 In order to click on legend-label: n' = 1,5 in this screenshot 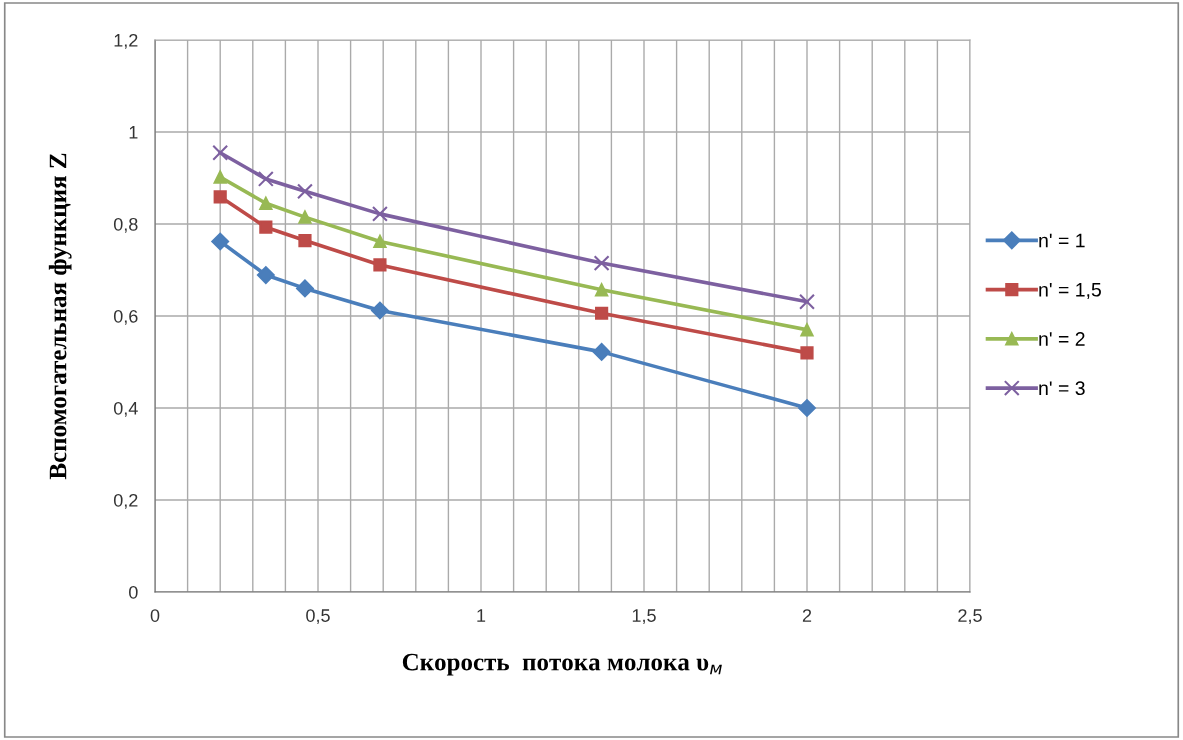, I will do `click(1070, 291)`.